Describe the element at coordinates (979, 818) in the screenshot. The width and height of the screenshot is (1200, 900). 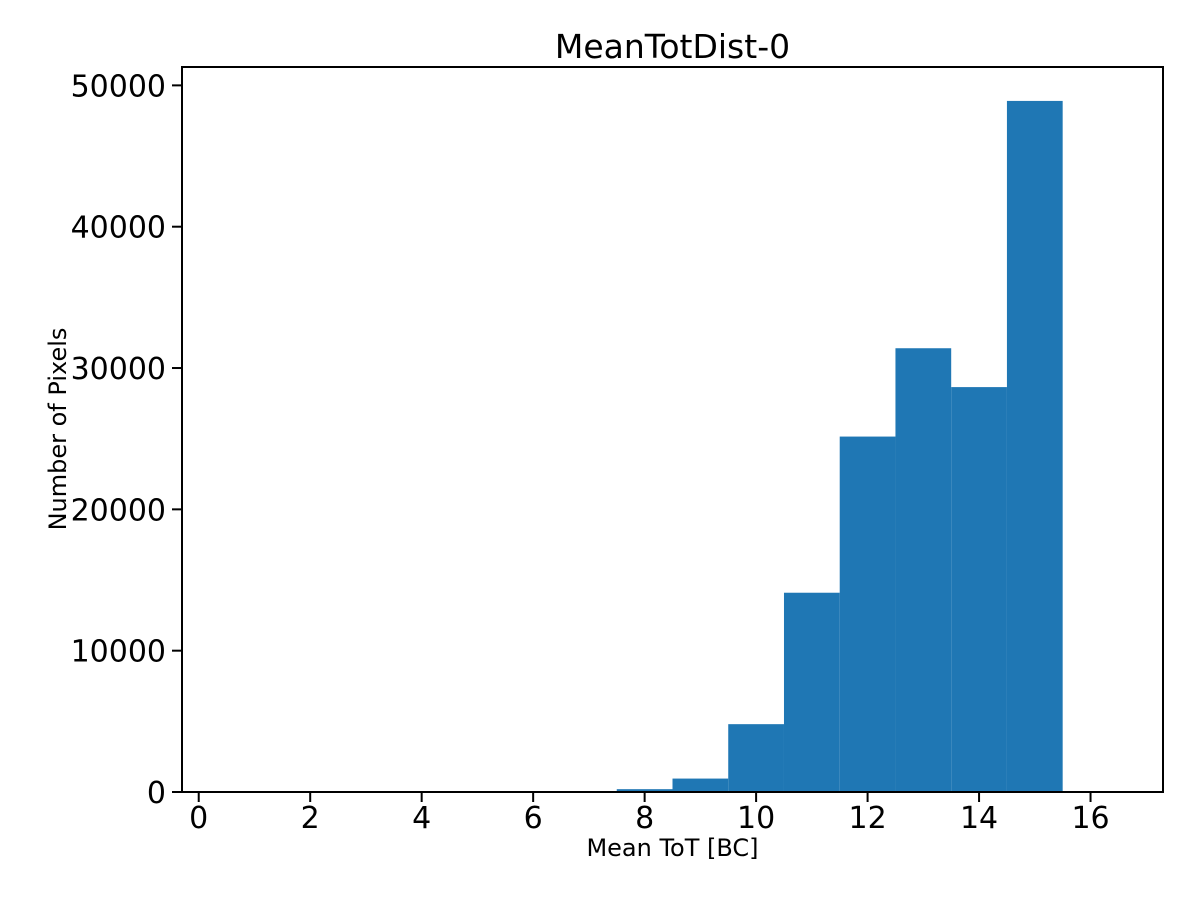
I see `x-tick-label: 14` at that location.